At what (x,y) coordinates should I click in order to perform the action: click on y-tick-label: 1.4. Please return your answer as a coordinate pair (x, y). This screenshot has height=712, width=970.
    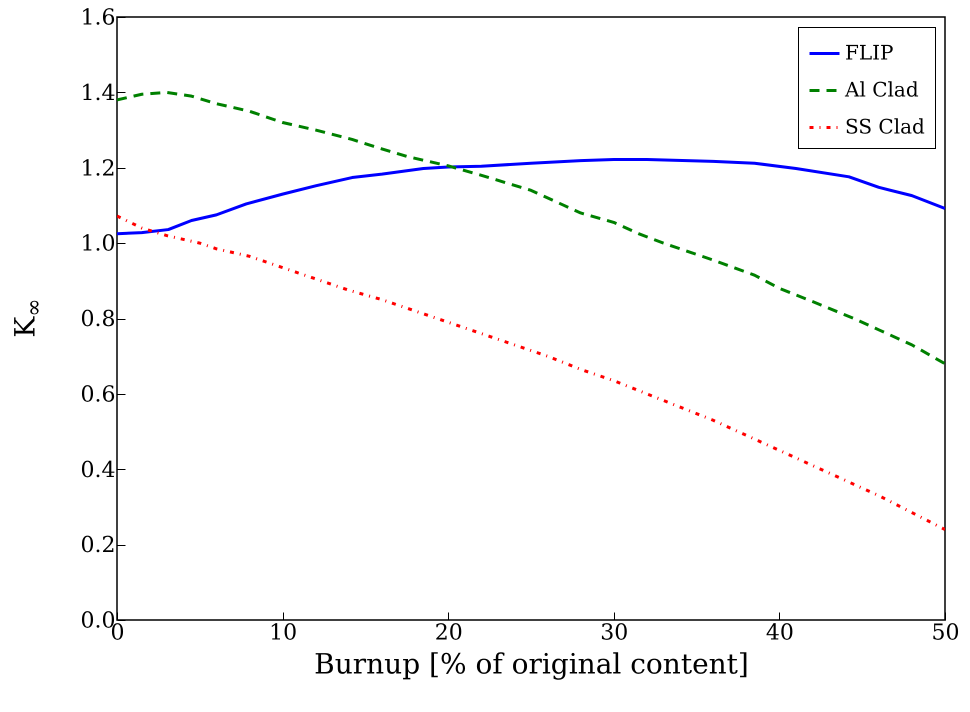
    Looking at the image, I should click on (98, 93).